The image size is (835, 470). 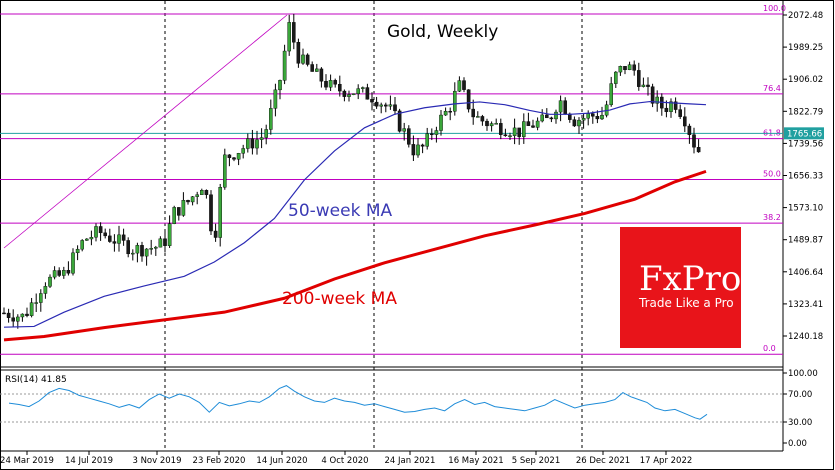 What do you see at coordinates (340, 211) in the screenshot?
I see `ma50-label: 50-week MA` at bounding box center [340, 211].